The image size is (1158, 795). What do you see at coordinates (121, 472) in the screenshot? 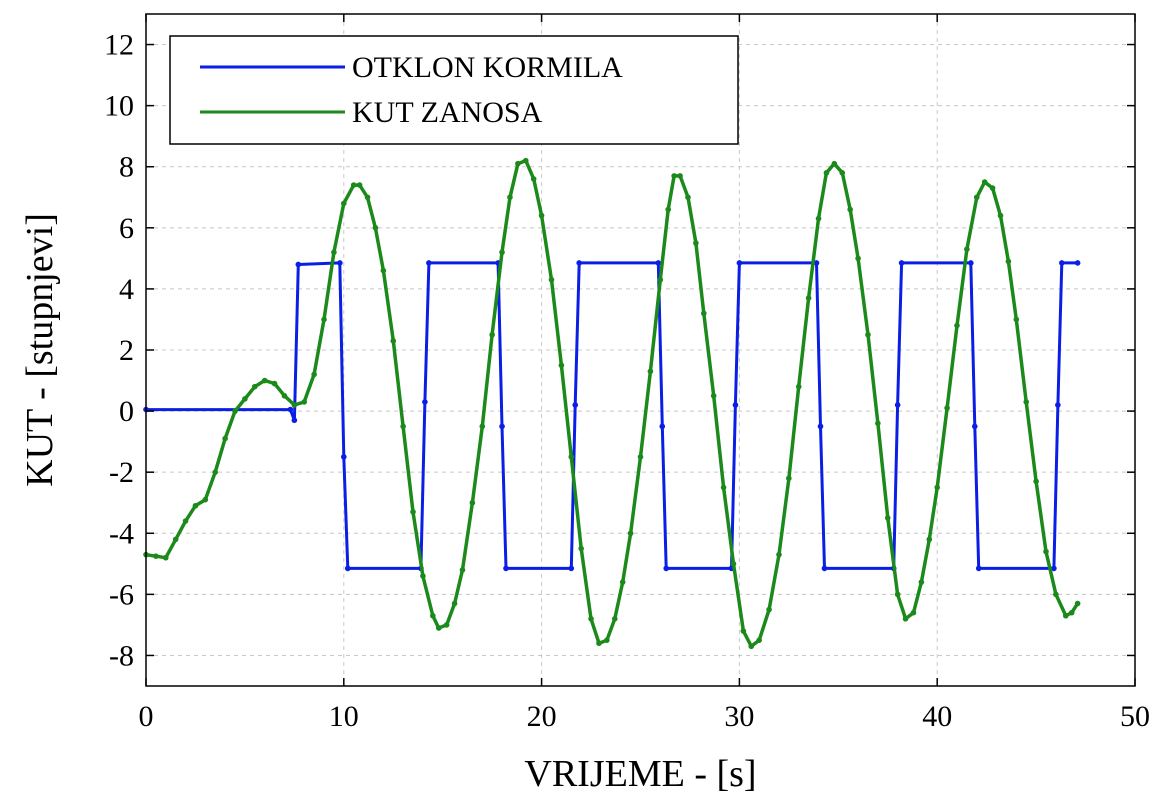
I see `y-tick-label: -2` at bounding box center [121, 472].